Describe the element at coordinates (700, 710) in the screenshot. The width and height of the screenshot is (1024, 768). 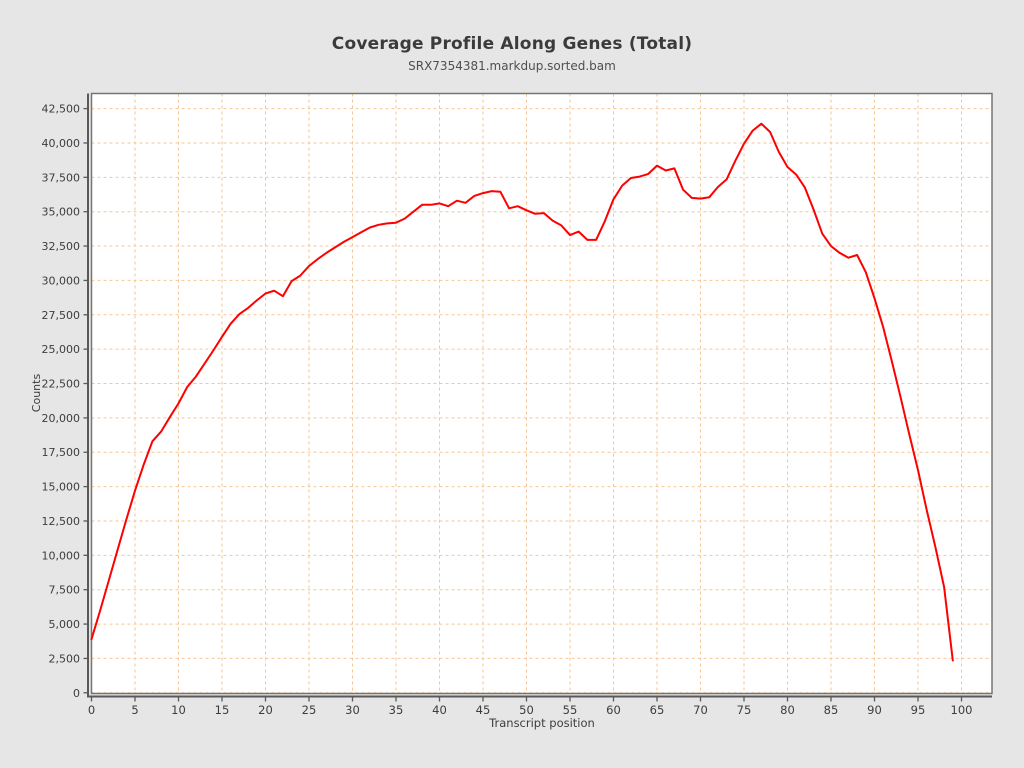
I see `svg-text: 70` at that location.